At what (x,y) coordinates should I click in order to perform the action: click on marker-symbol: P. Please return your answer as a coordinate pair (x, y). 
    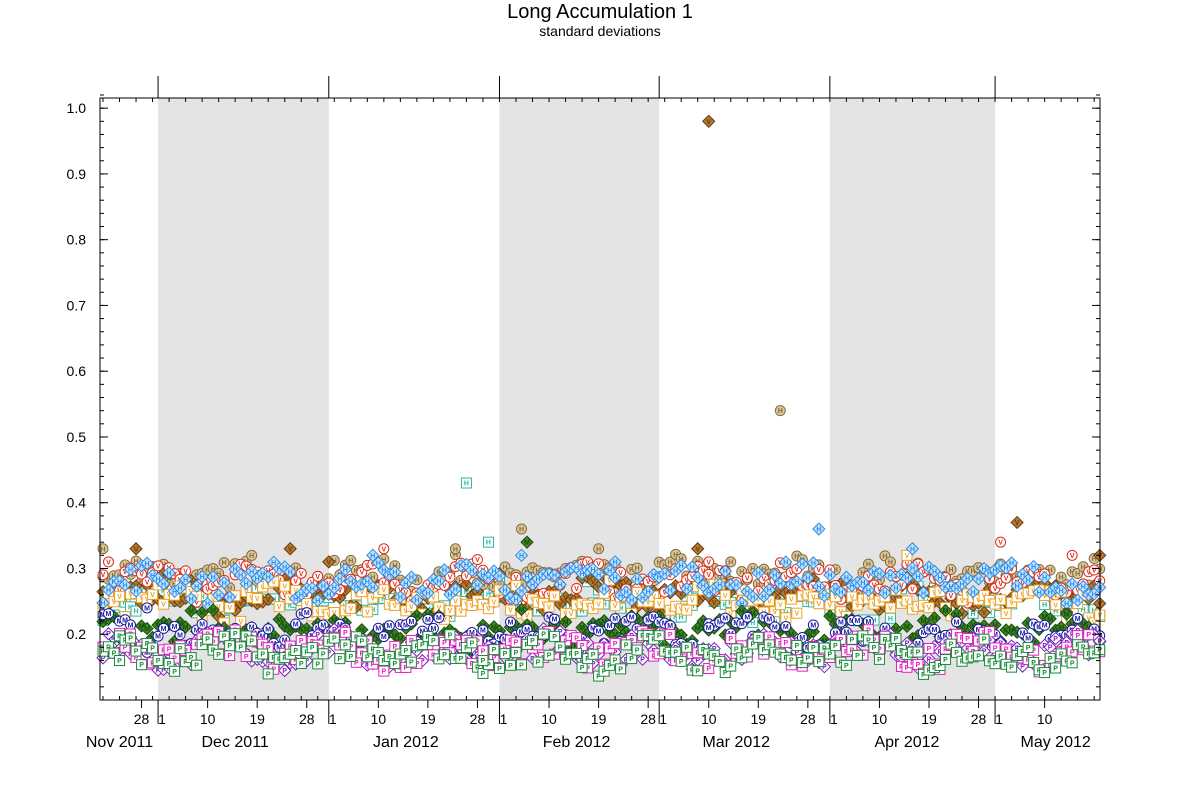
    Looking at the image, I should click on (1055, 639).